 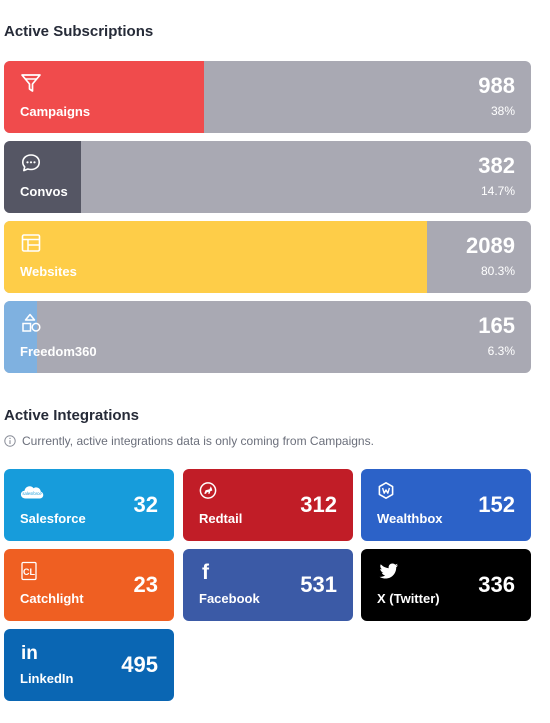 What do you see at coordinates (58, 351) in the screenshot?
I see `subscription-label: Freedom360` at bounding box center [58, 351].